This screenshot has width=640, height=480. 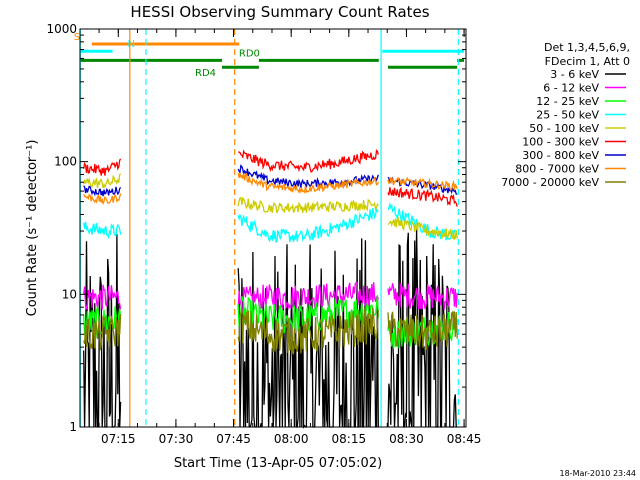 What do you see at coordinates (69, 294) in the screenshot?
I see `y-tick-label: 10` at bounding box center [69, 294].